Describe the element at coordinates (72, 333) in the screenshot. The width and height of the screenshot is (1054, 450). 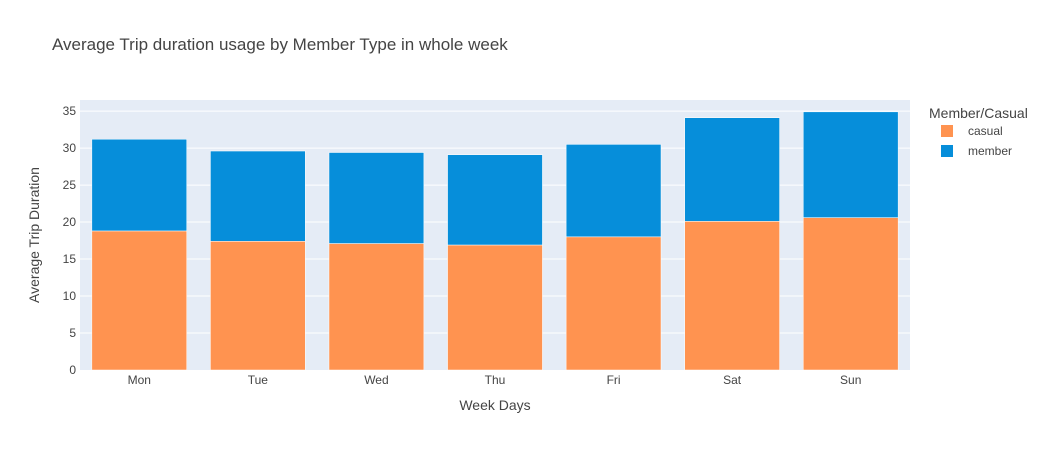
I see `y-tick-label: 5` at that location.